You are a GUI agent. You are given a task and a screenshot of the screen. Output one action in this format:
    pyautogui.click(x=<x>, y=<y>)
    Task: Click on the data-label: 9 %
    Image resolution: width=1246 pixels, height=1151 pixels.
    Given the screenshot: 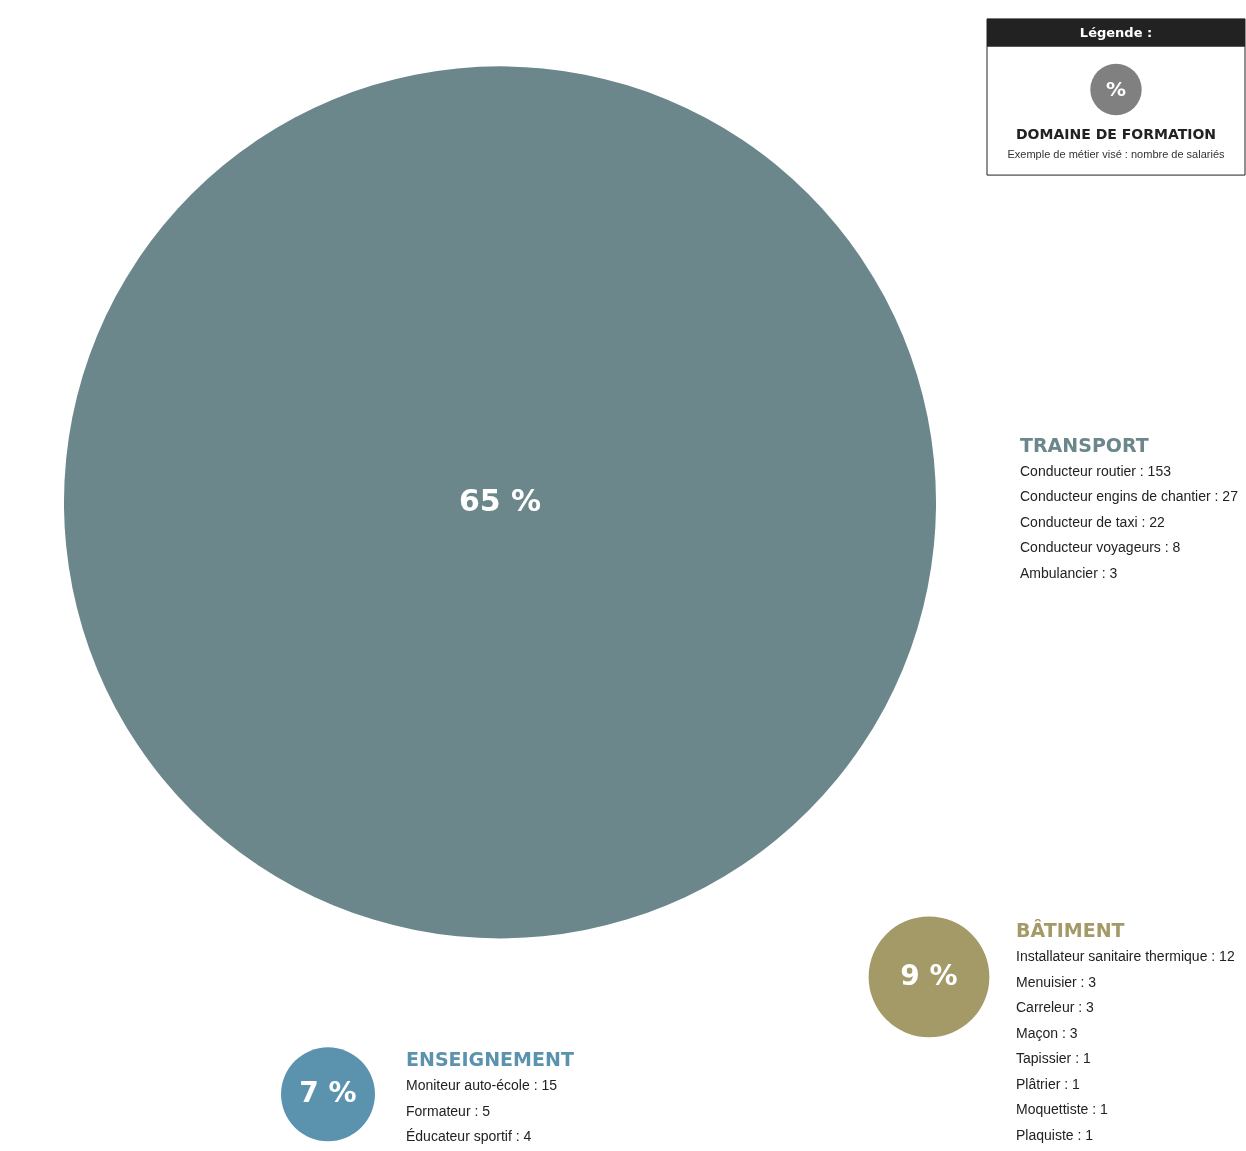 What is the action you would take?
    pyautogui.click(x=929, y=975)
    